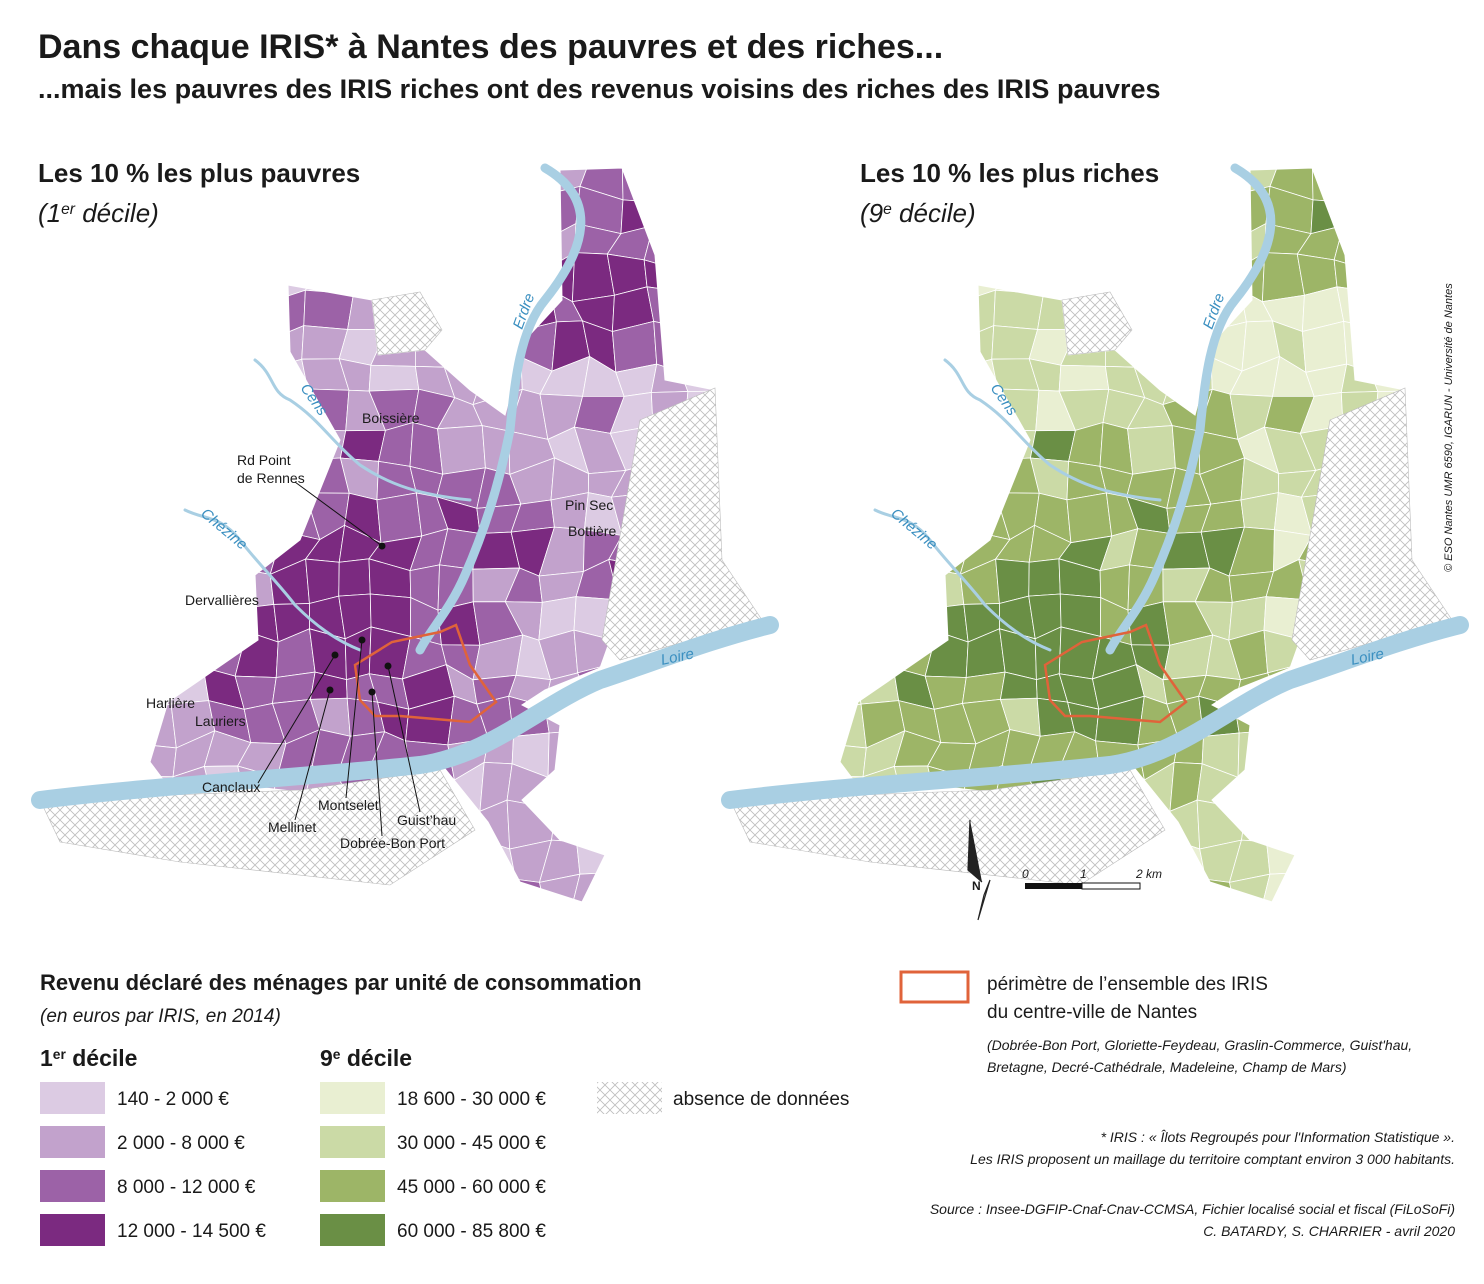 This screenshot has width=1484, height=1284. Describe the element at coordinates (264, 460) in the screenshot. I see `place-label: Rd Point` at that location.